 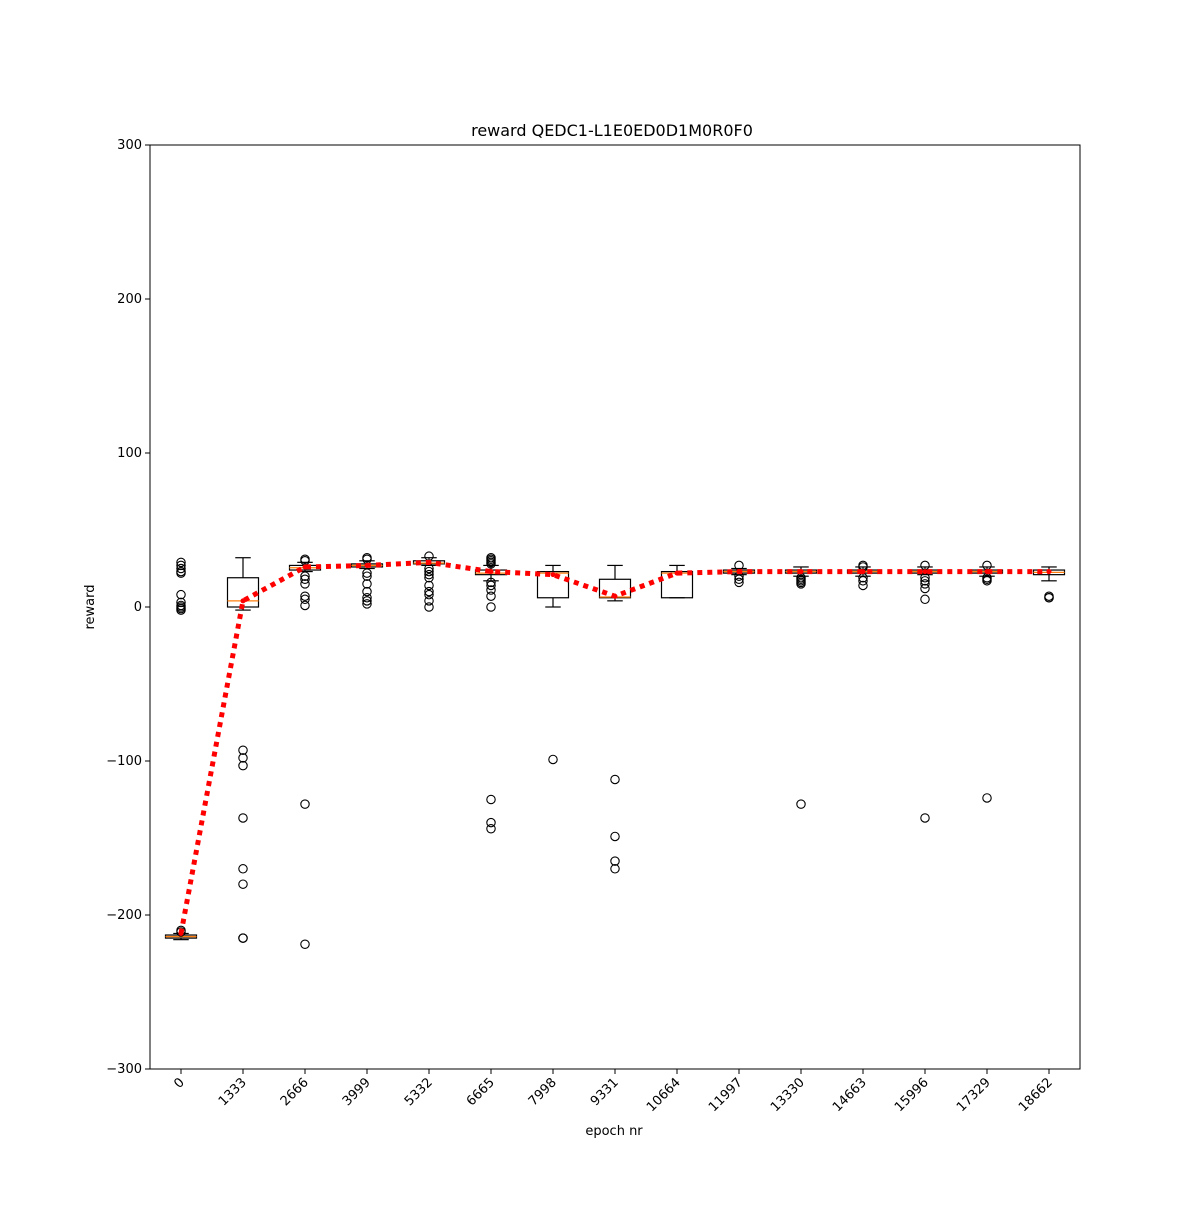 I want to click on y-axis-label: reward, so click(x=90, y=606).